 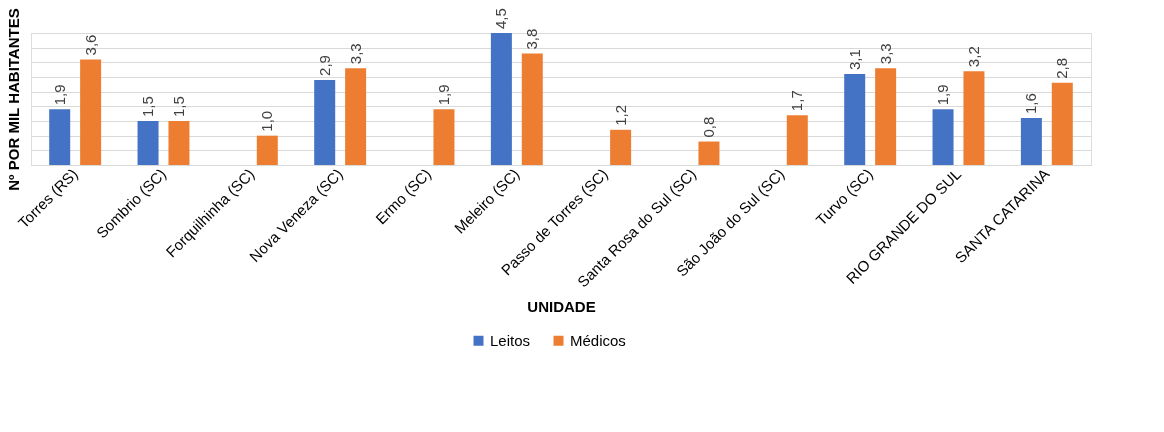 I want to click on legend-label: Médicos, so click(x=598, y=340).